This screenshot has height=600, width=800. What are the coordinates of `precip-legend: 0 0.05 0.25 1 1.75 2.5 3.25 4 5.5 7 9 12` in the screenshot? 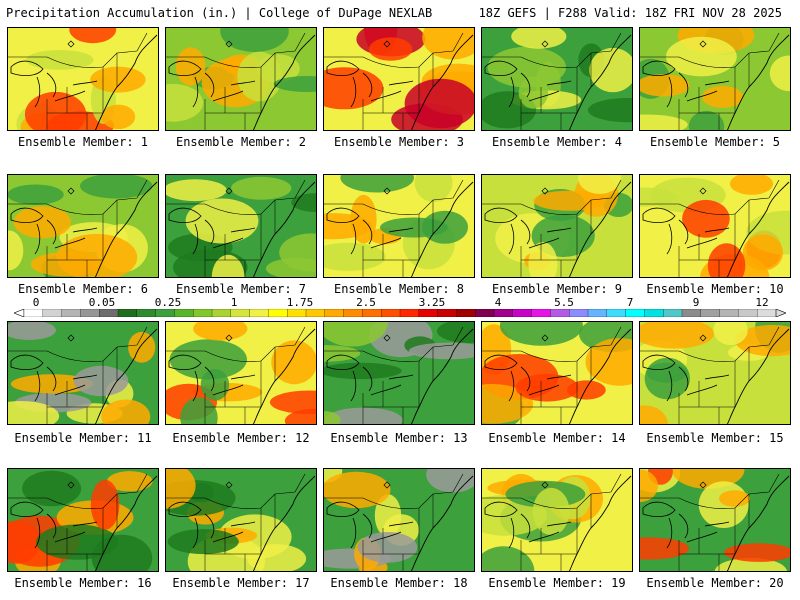 It's located at (400, 308).